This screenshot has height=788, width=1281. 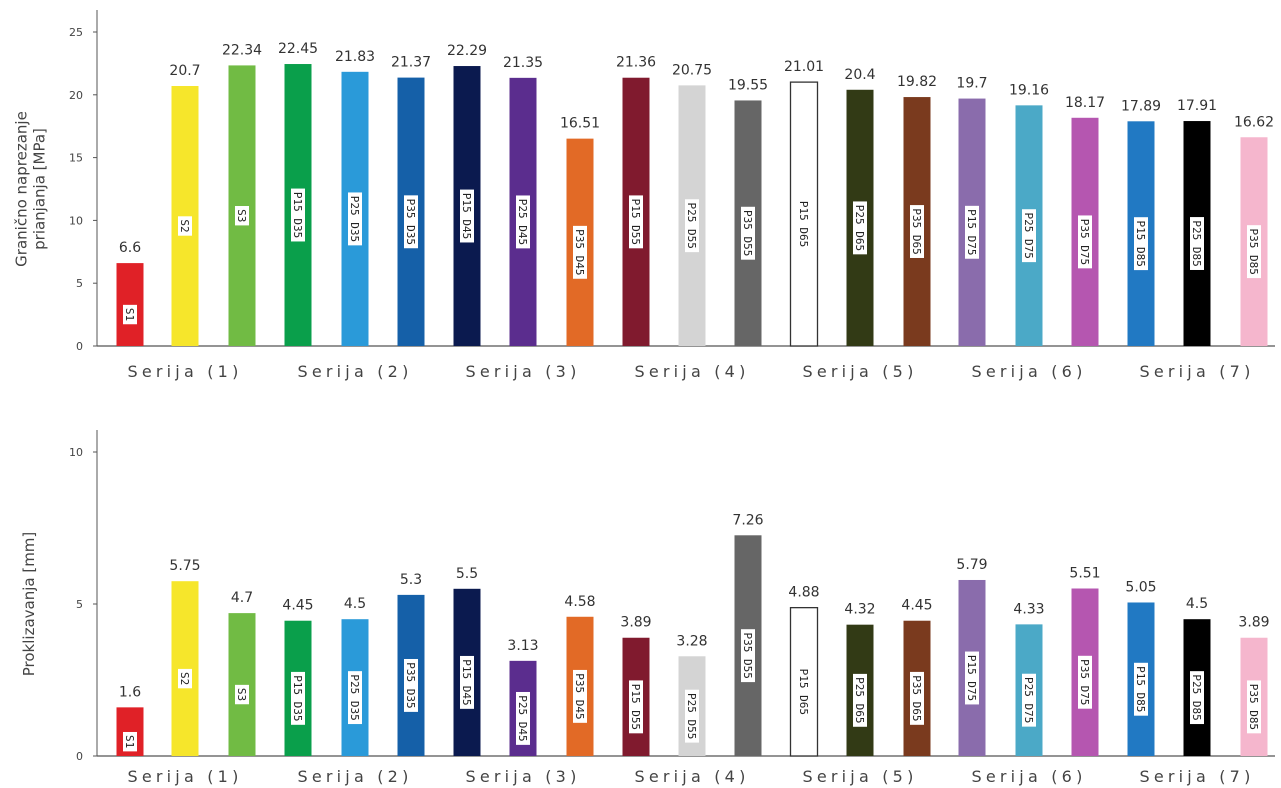 What do you see at coordinates (130, 248) in the screenshot?
I see `bar-value-label: 6.6` at bounding box center [130, 248].